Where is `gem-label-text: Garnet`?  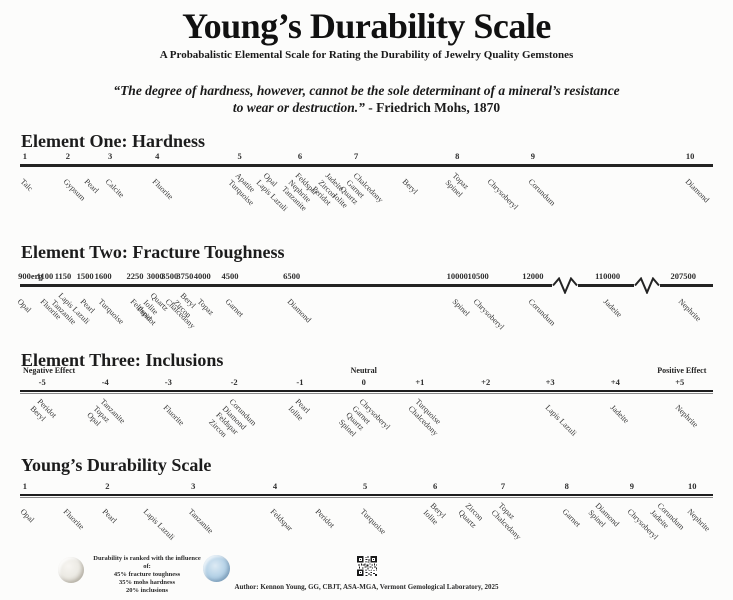 gem-label-text: Garnet is located at coordinates (571, 518).